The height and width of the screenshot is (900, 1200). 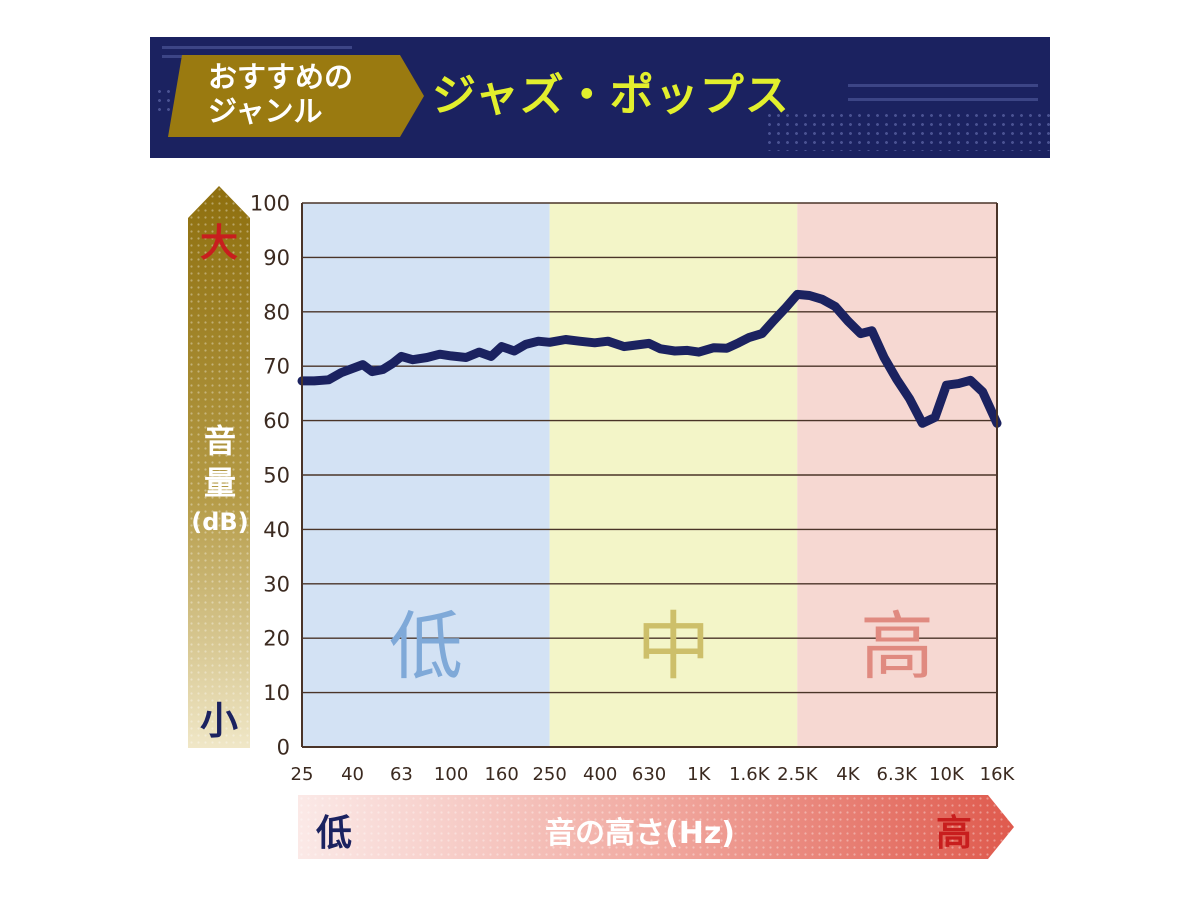 What do you see at coordinates (798, 774) in the screenshot?
I see `x-tick-2.5K: 2.5K` at bounding box center [798, 774].